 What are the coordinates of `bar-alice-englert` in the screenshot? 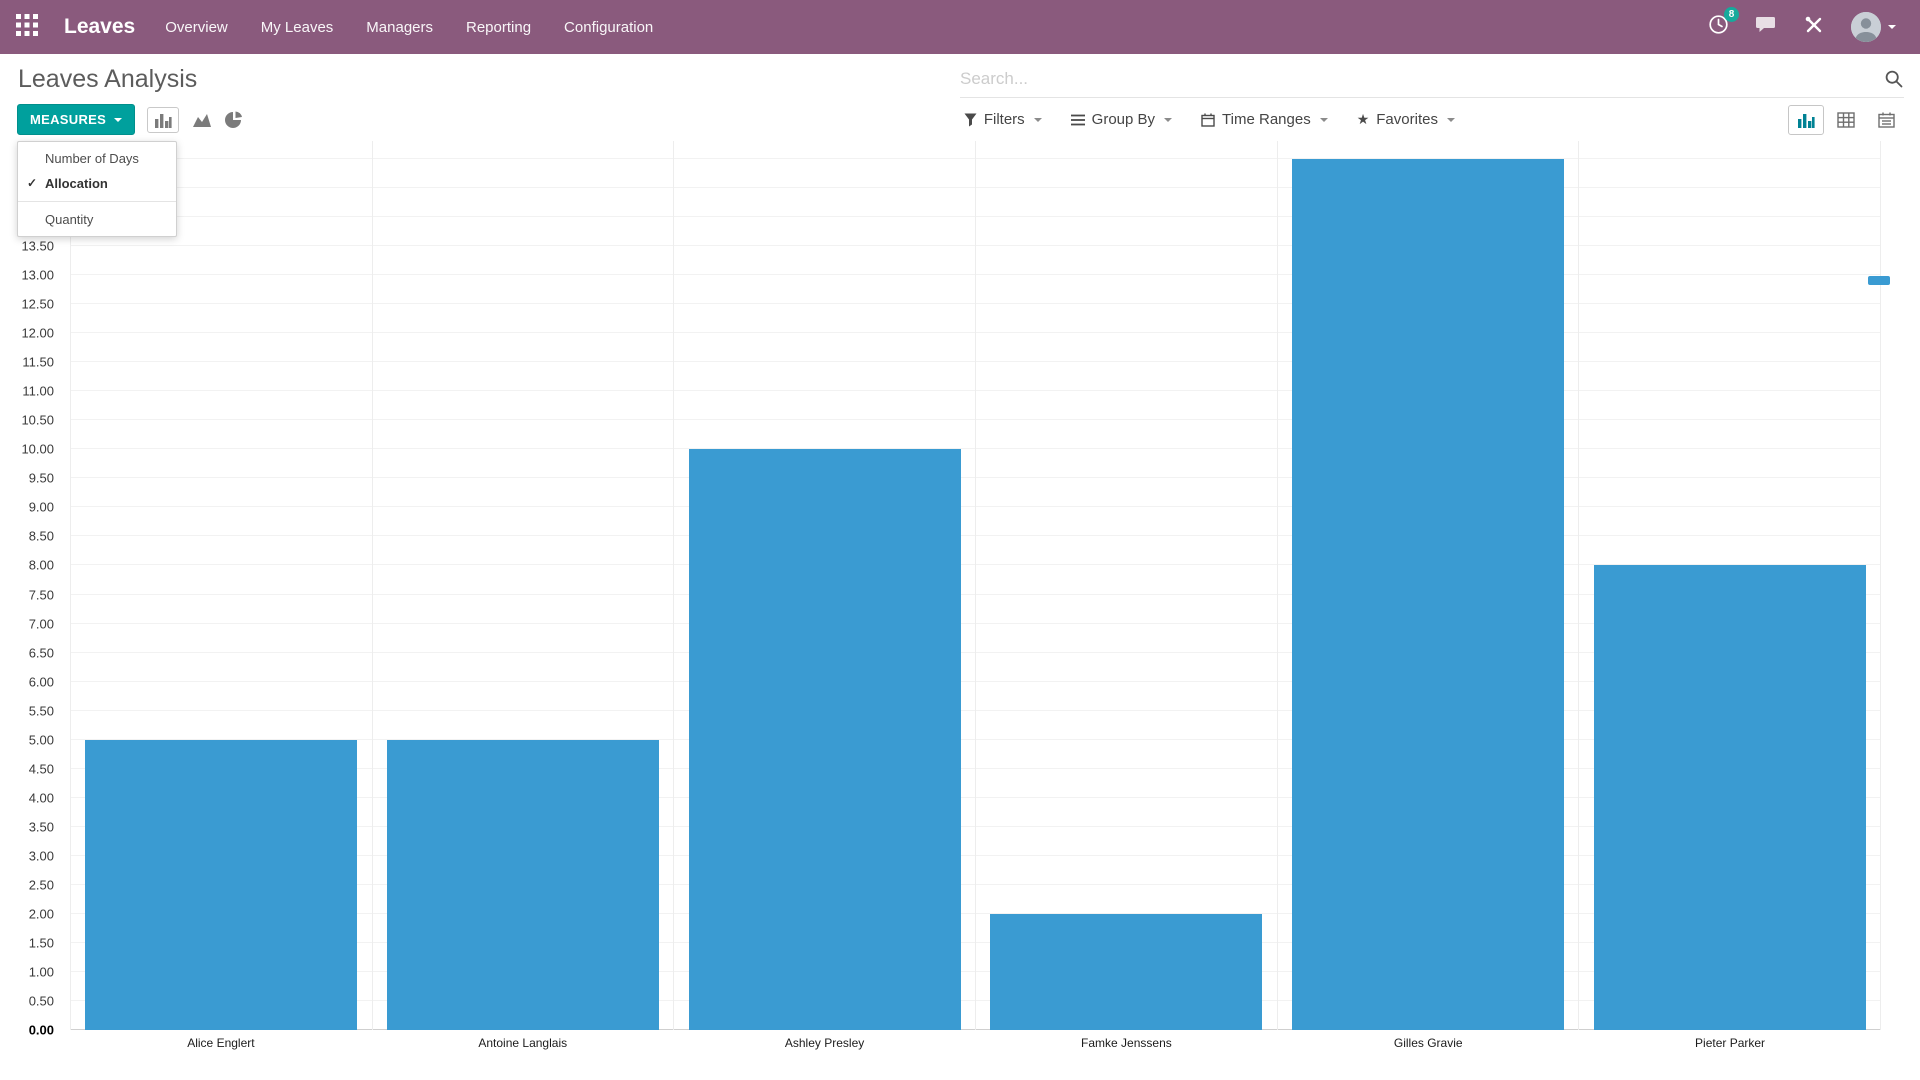 It's located at (221, 884).